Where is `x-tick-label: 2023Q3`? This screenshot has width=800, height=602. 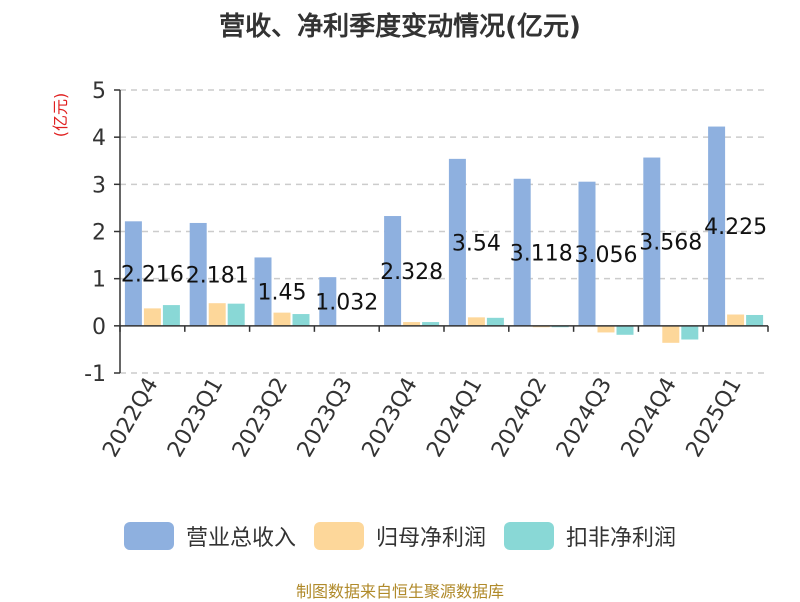
x-tick-label: 2023Q3 is located at coordinates (325, 418).